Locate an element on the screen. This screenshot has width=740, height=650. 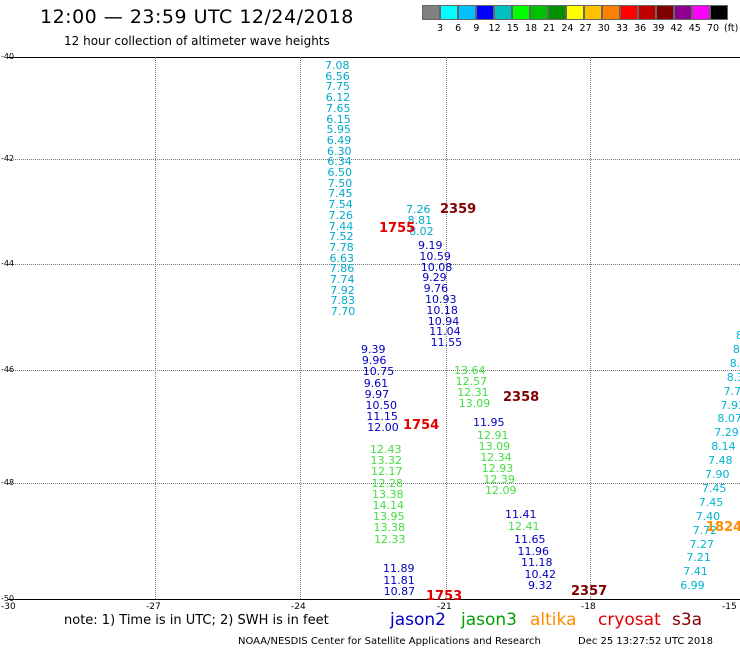
generated-timestamp: Dec 25 13:27:52 UTC 2018 is located at coordinates (645, 641).